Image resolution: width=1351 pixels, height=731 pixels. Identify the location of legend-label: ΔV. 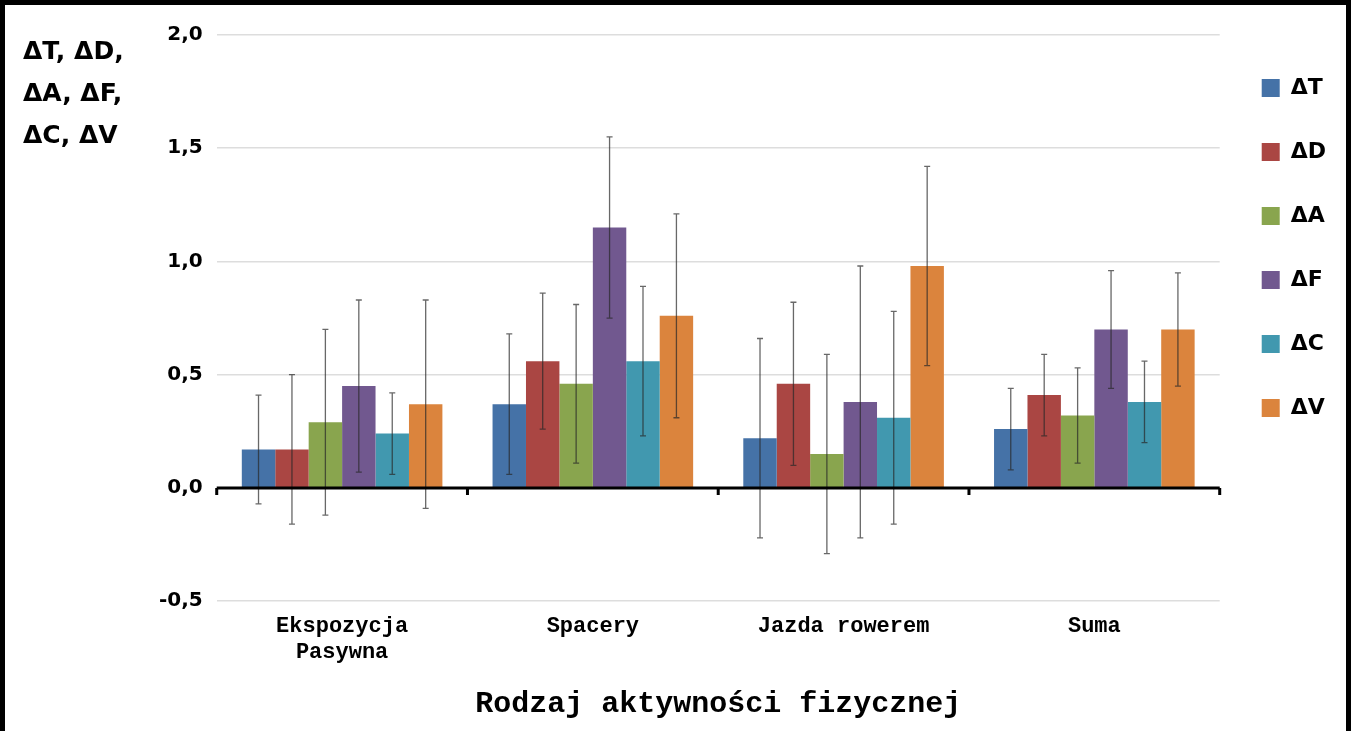
(1307, 406).